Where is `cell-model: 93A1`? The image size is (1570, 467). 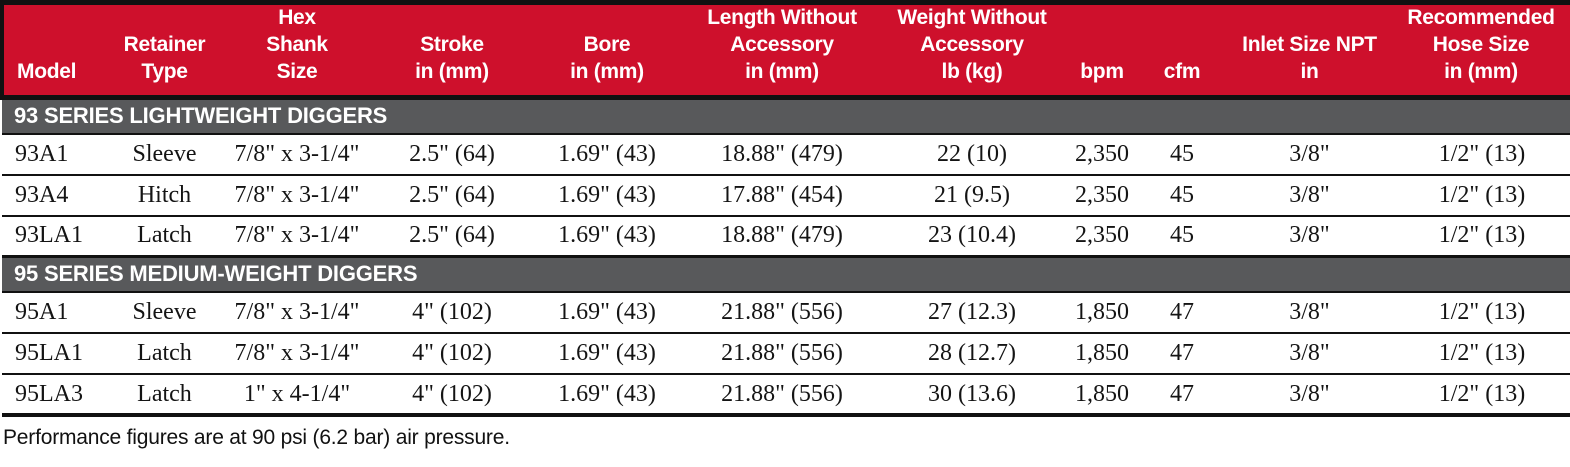
cell-model: 93A1 is located at coordinates (57, 154).